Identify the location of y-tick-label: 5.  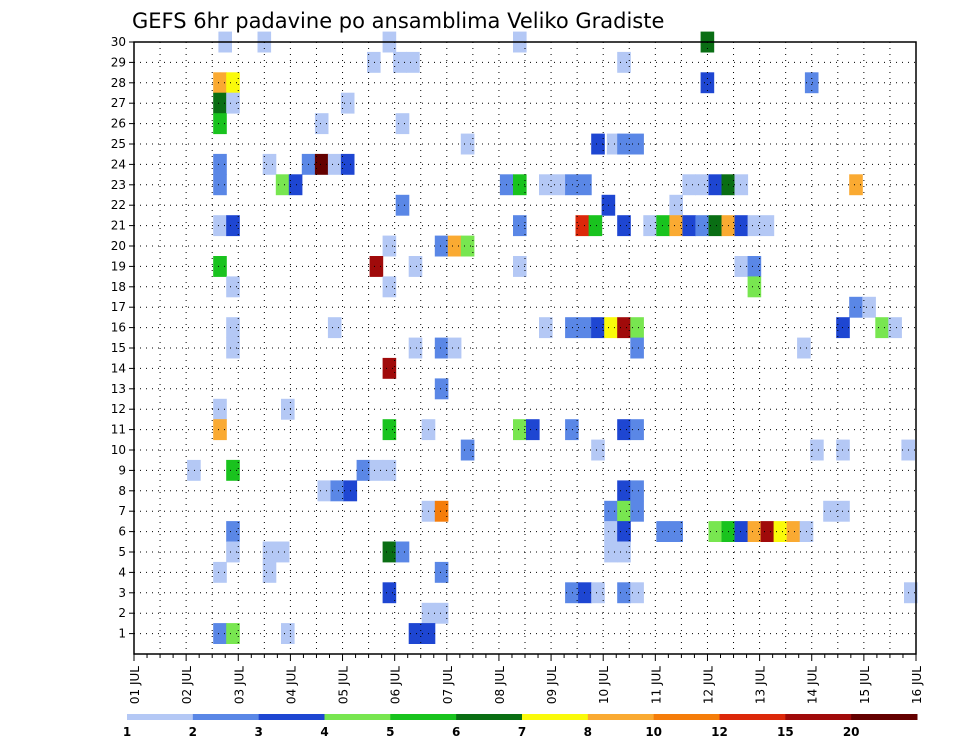
(122, 552).